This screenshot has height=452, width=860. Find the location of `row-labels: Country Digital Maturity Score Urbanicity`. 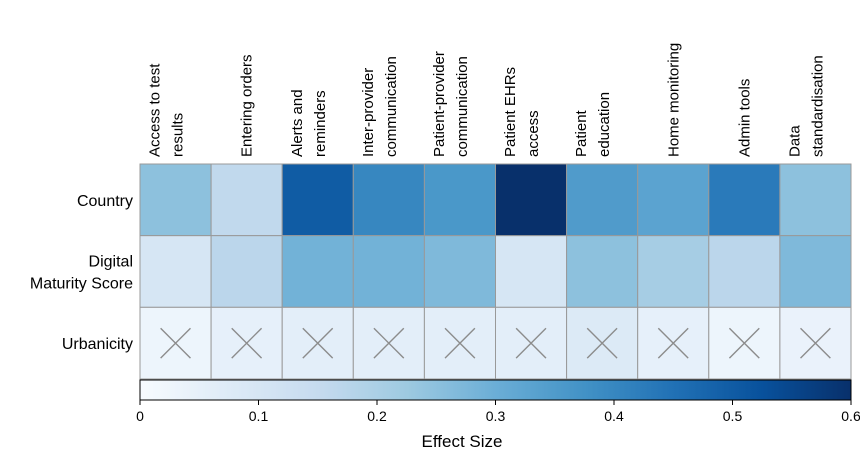

row-labels: Country Digital Maturity Score Urbanicity is located at coordinates (81, 273).